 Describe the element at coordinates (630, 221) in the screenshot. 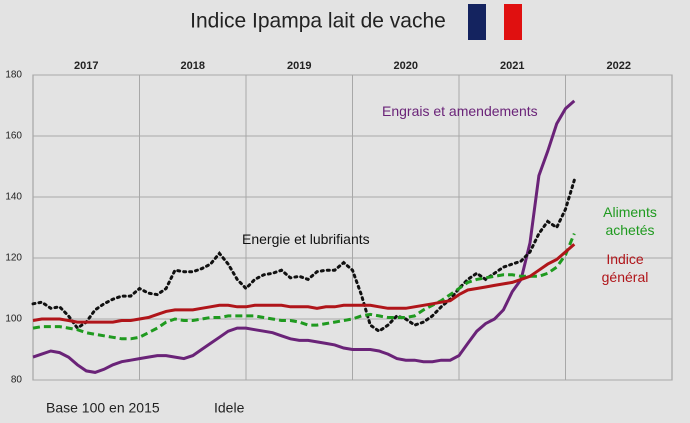

I see `series-label: Aliments achetés` at that location.